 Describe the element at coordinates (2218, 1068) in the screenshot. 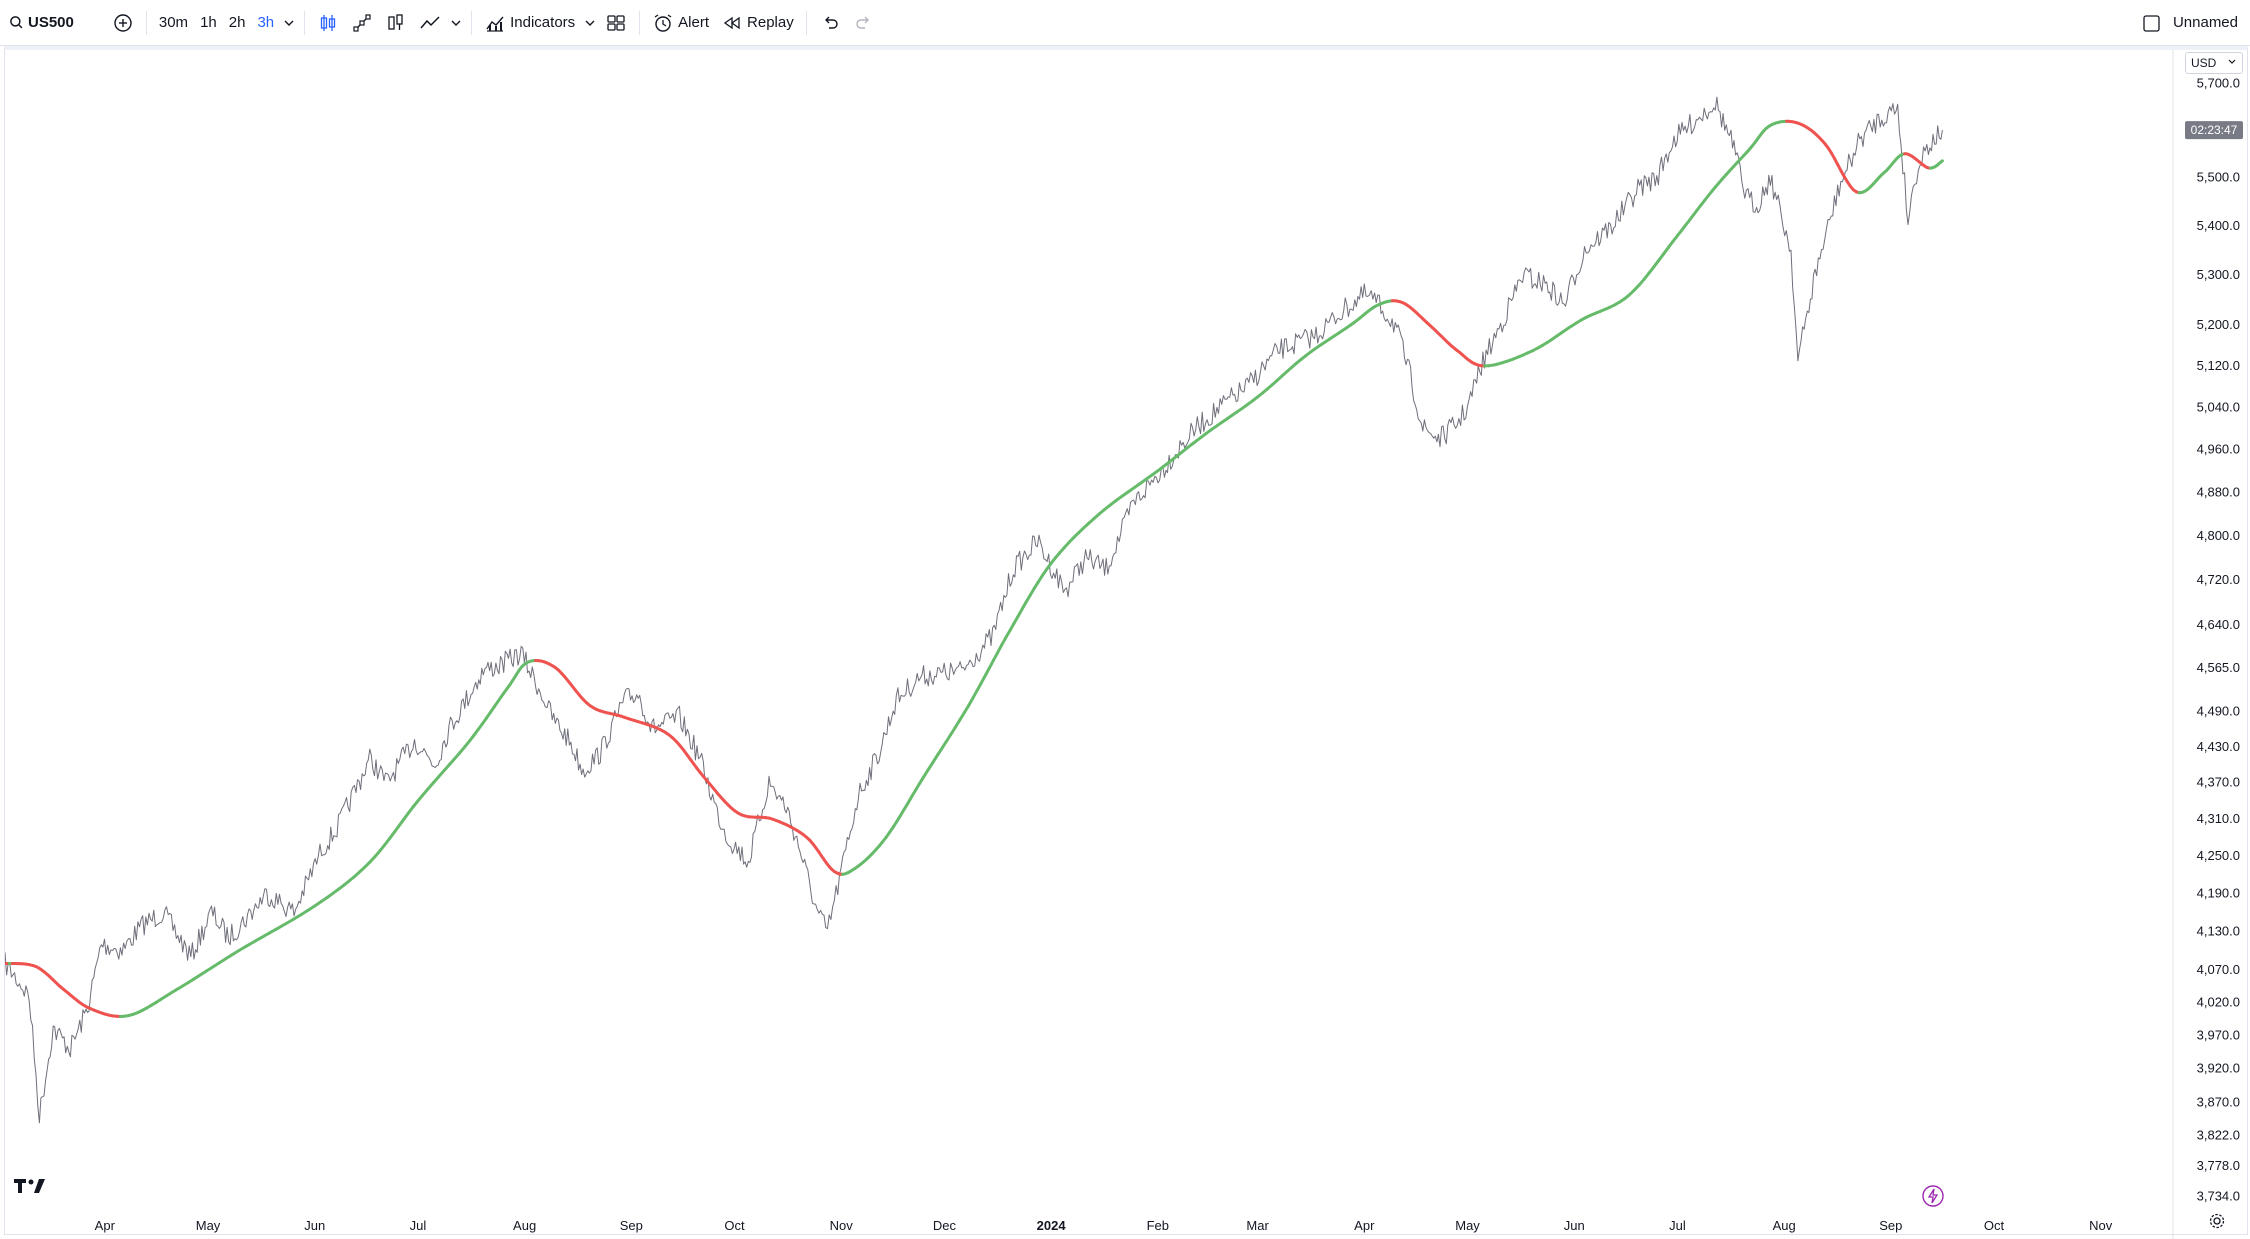

I see `price-tick-label: 3,920.0` at that location.